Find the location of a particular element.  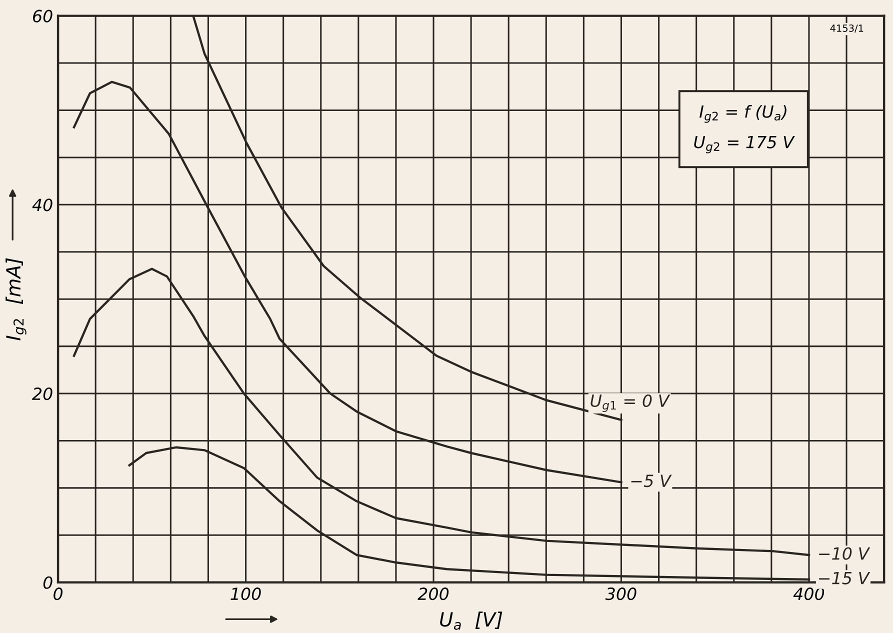

annotation: 4153/1 is located at coordinates (847, 28).